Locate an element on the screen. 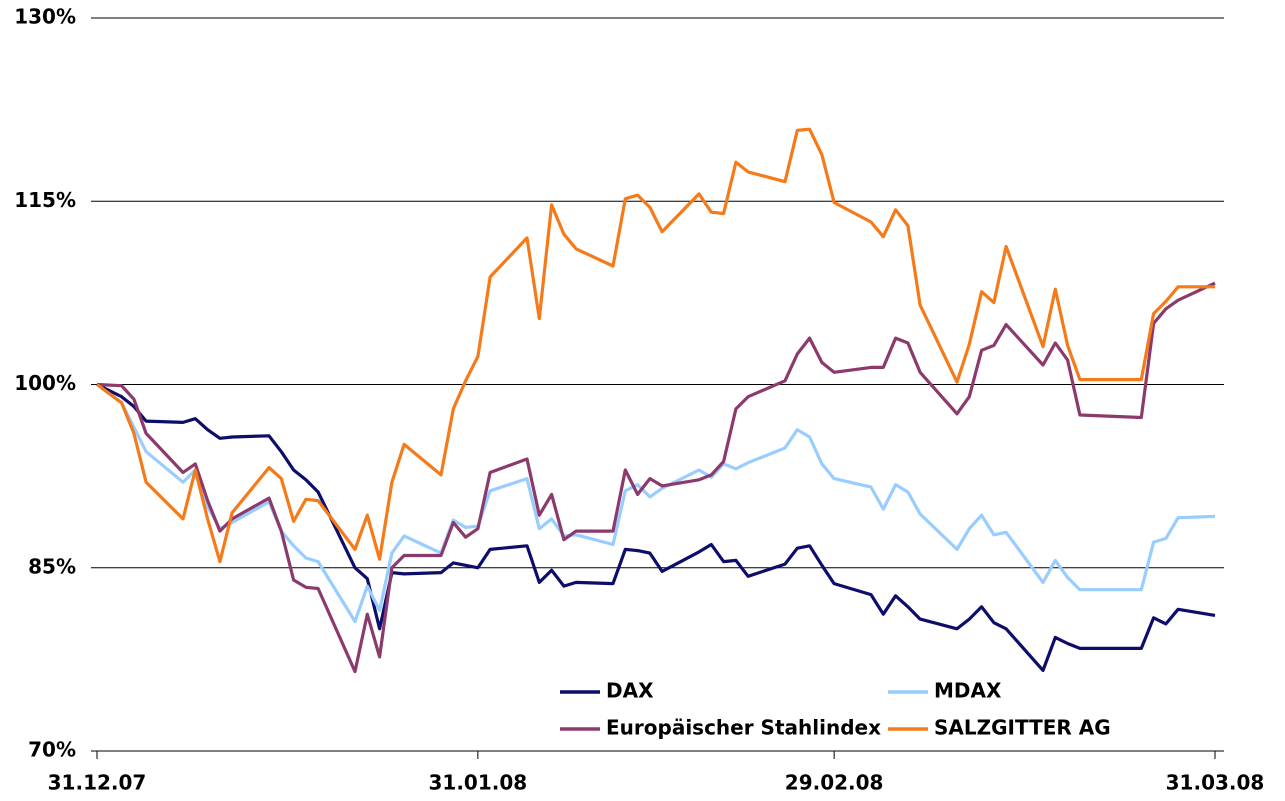  y-tick-label: 130% is located at coordinates (45, 17).